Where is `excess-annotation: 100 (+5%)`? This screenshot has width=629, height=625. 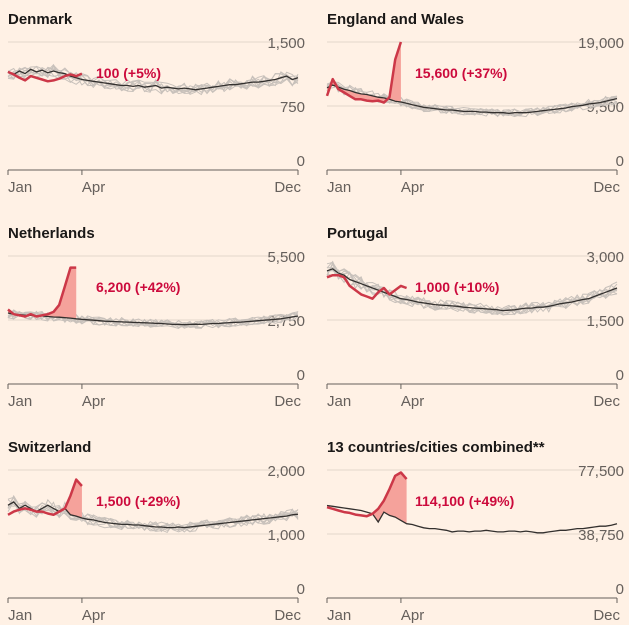 excess-annotation: 100 (+5%) is located at coordinates (128, 73).